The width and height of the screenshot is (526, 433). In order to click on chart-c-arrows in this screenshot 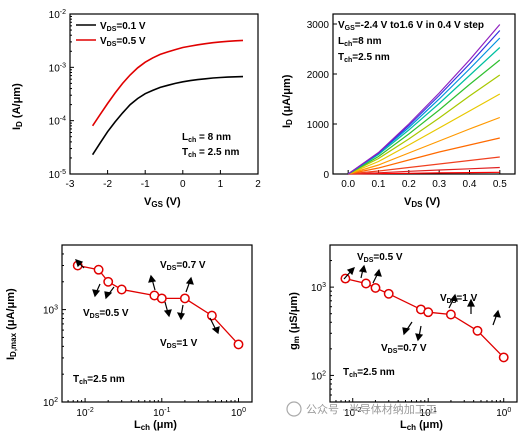, I will do `click(147, 297)`.